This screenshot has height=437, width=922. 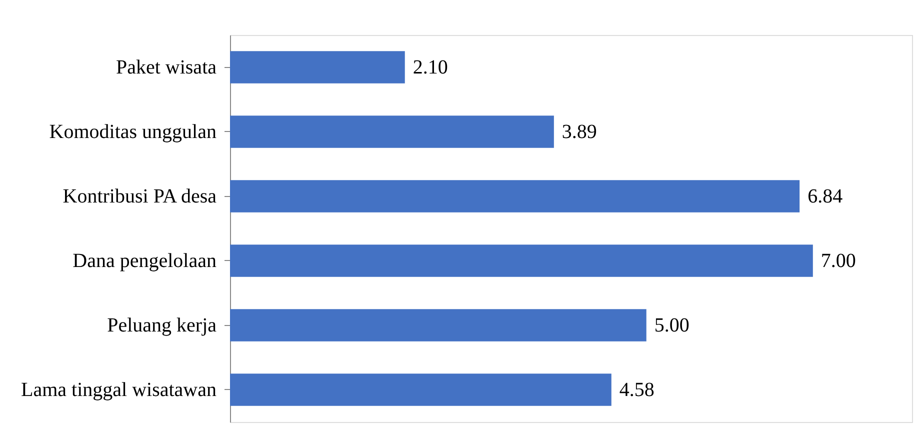 What do you see at coordinates (166, 67) in the screenshot?
I see `y-tick-label: Paket wisata` at bounding box center [166, 67].